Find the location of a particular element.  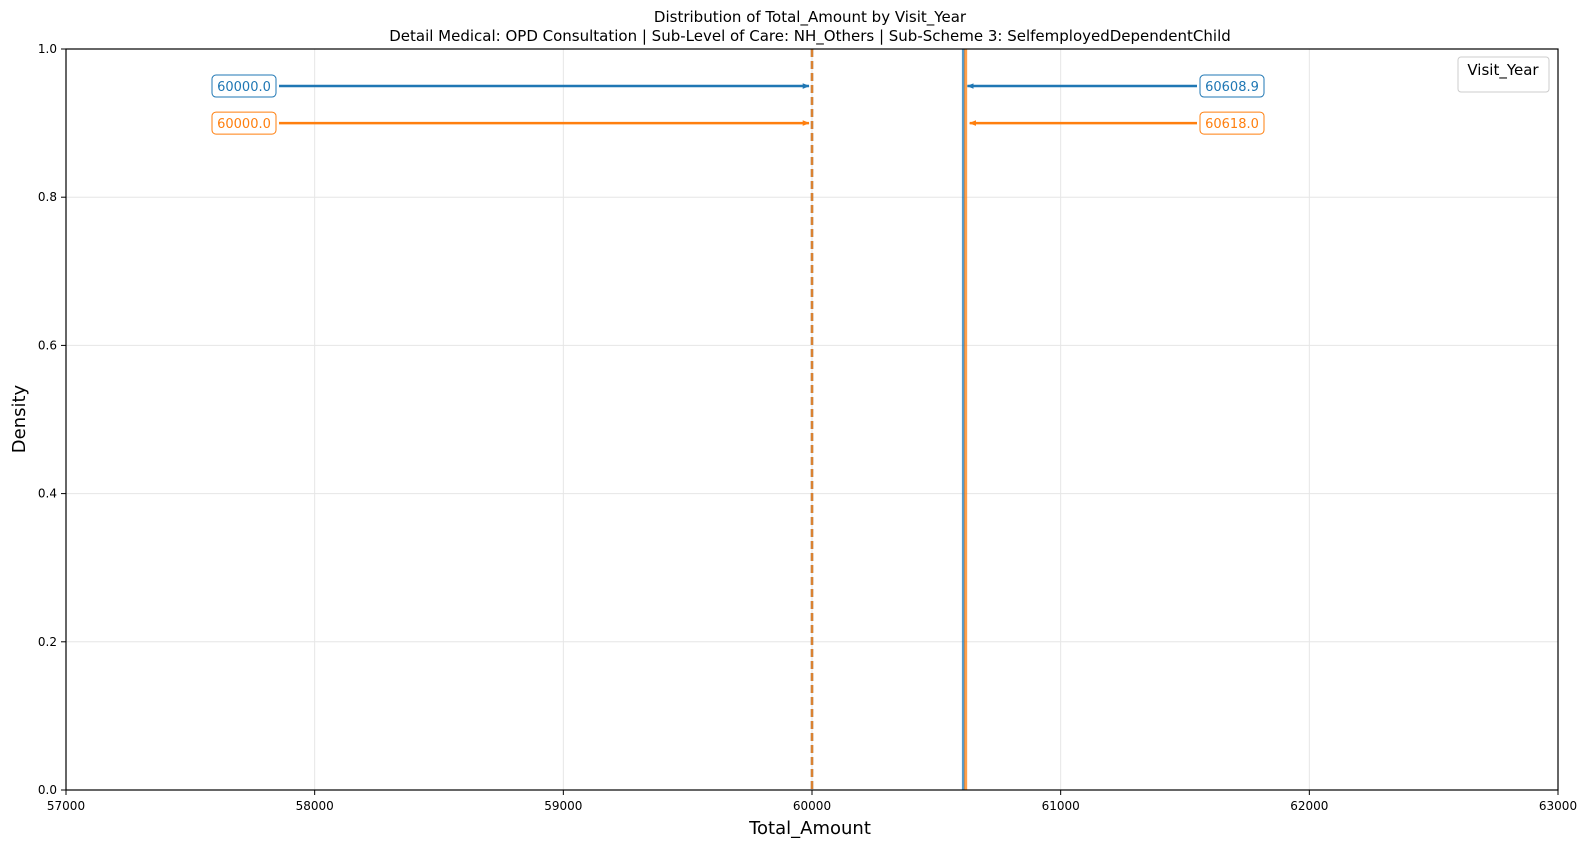

y-tick-label: 0.2 is located at coordinates (47, 642).